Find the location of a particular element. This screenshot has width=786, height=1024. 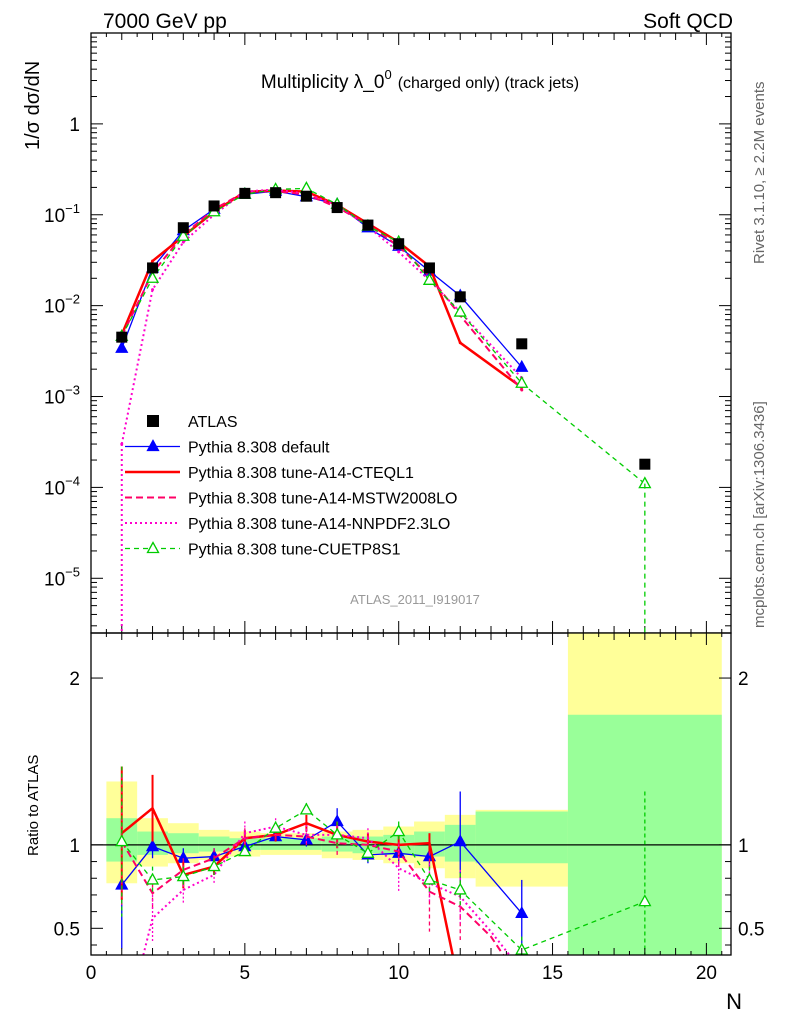

tick-exp: −5 is located at coordinates (72, 571).